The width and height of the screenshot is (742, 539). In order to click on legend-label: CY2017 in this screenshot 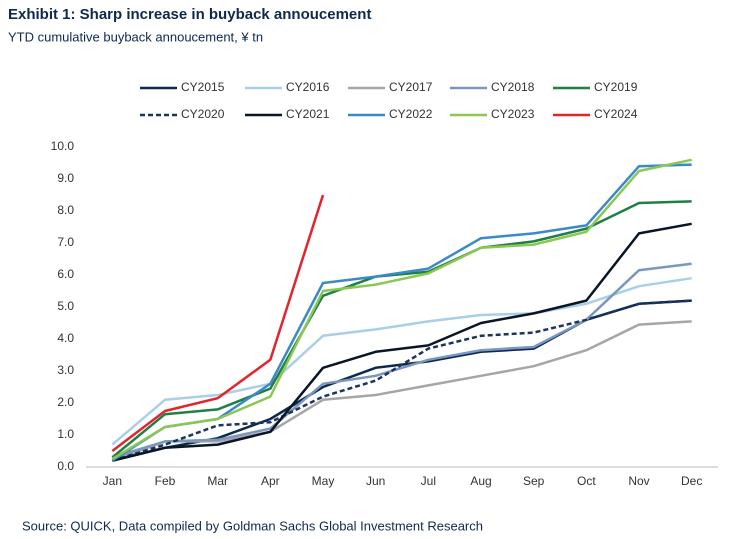, I will do `click(411, 87)`.